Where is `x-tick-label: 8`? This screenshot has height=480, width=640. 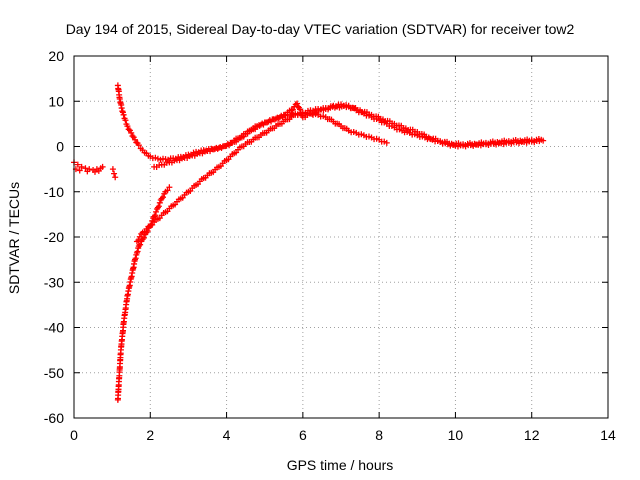
x-tick-label: 8 is located at coordinates (379, 435).